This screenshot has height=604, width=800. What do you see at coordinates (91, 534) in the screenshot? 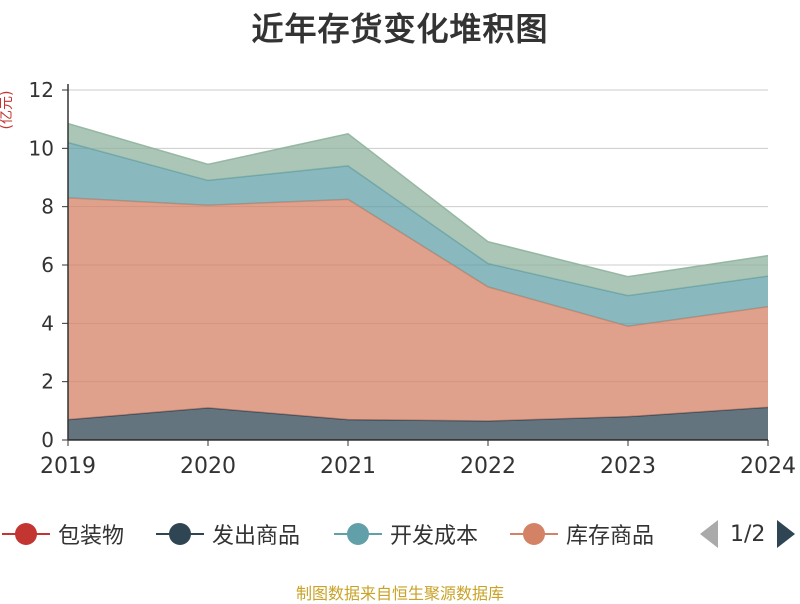
I see `legend-label: 包装物` at bounding box center [91, 534].